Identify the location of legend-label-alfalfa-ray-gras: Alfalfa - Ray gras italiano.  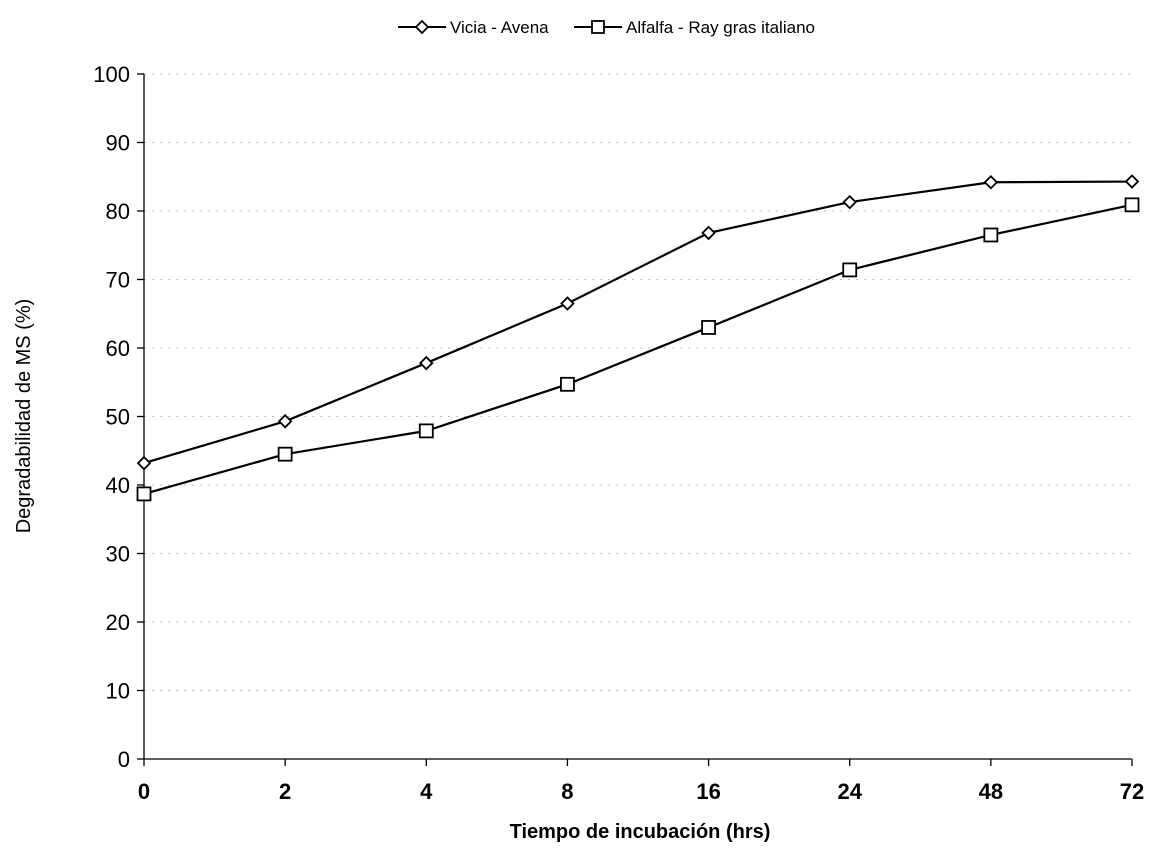
(720, 27).